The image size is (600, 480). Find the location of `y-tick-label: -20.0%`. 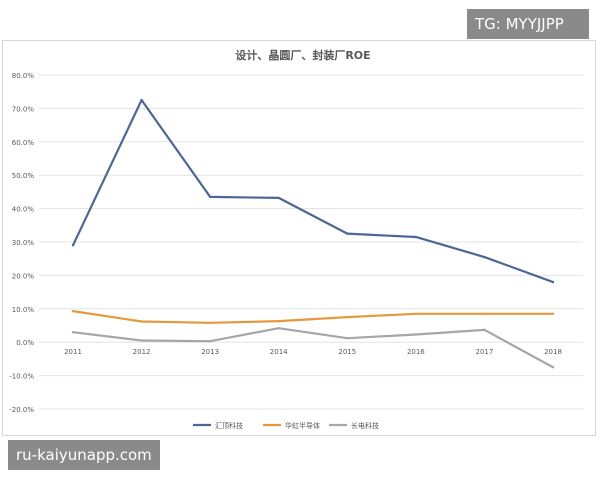

y-tick-label: -20.0% is located at coordinates (21, 410).